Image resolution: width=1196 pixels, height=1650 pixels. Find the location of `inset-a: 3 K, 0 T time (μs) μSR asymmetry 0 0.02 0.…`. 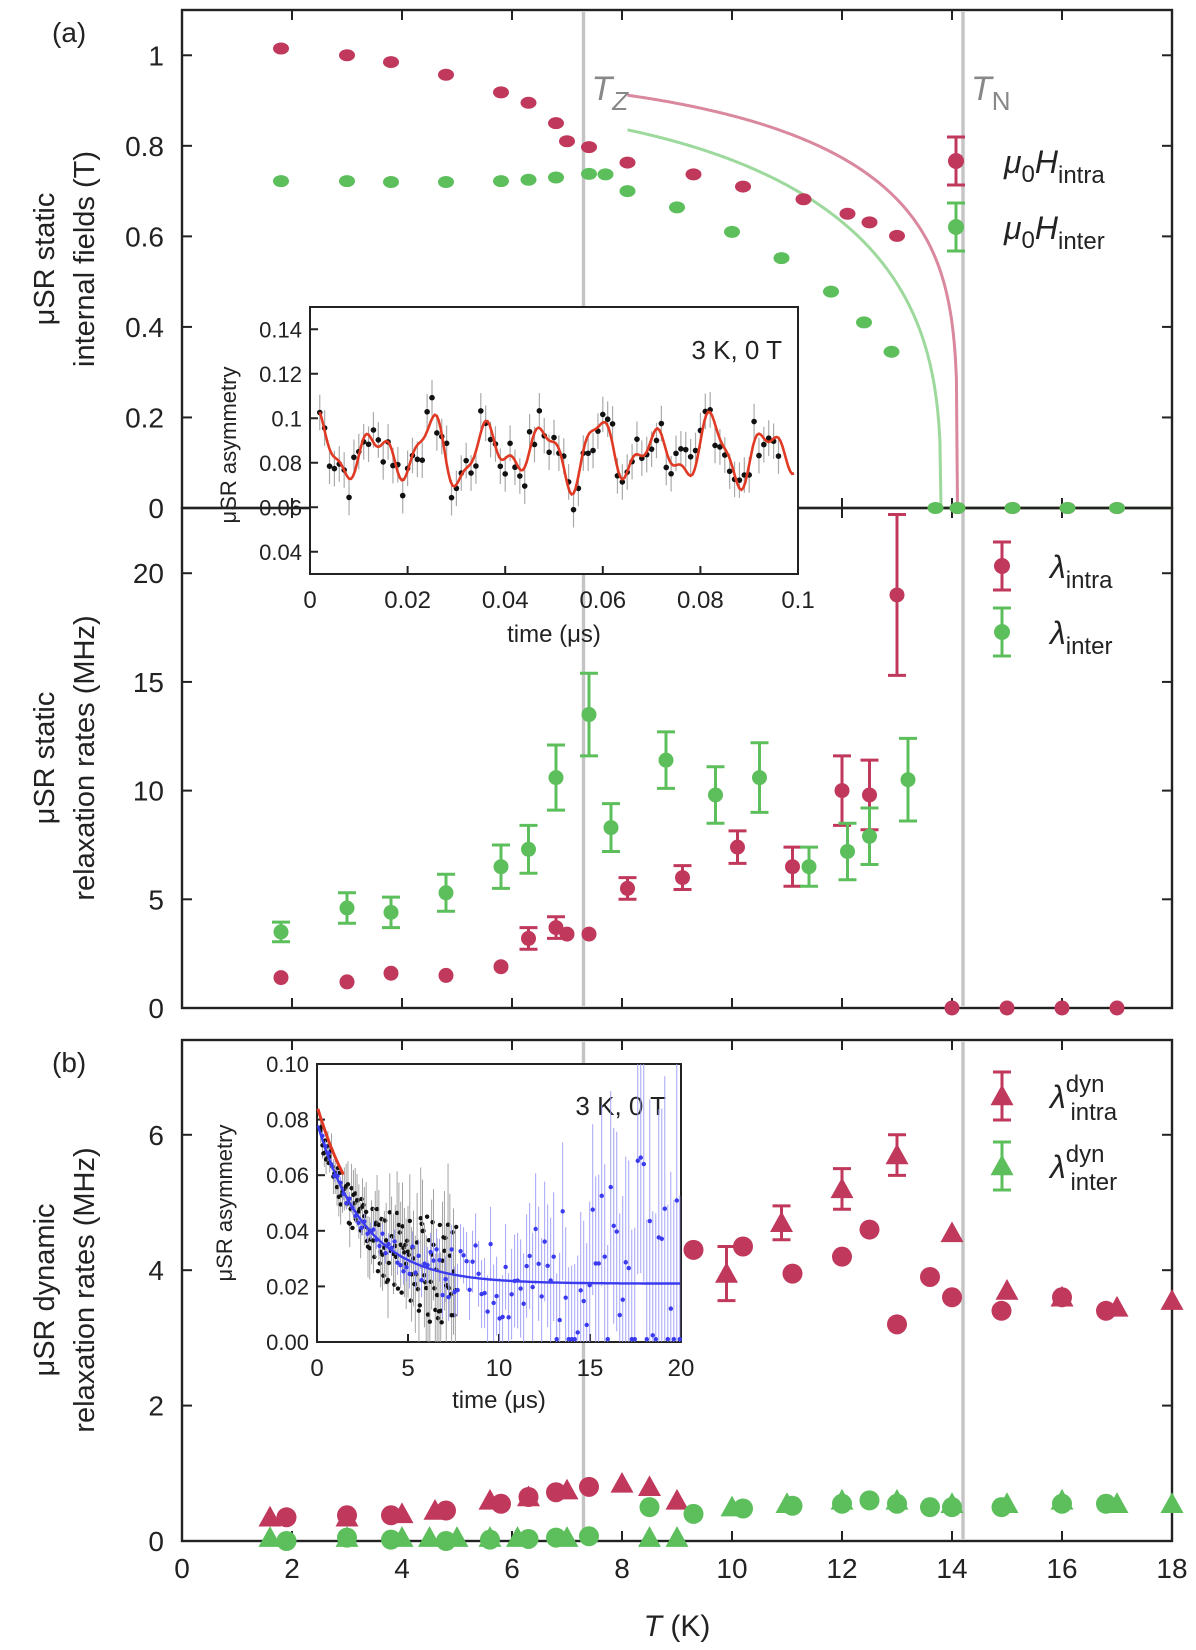

inset-a: 3 K, 0 T time (μs) μSR asymmetry 0 0.02 0.… is located at coordinates (515, 477).